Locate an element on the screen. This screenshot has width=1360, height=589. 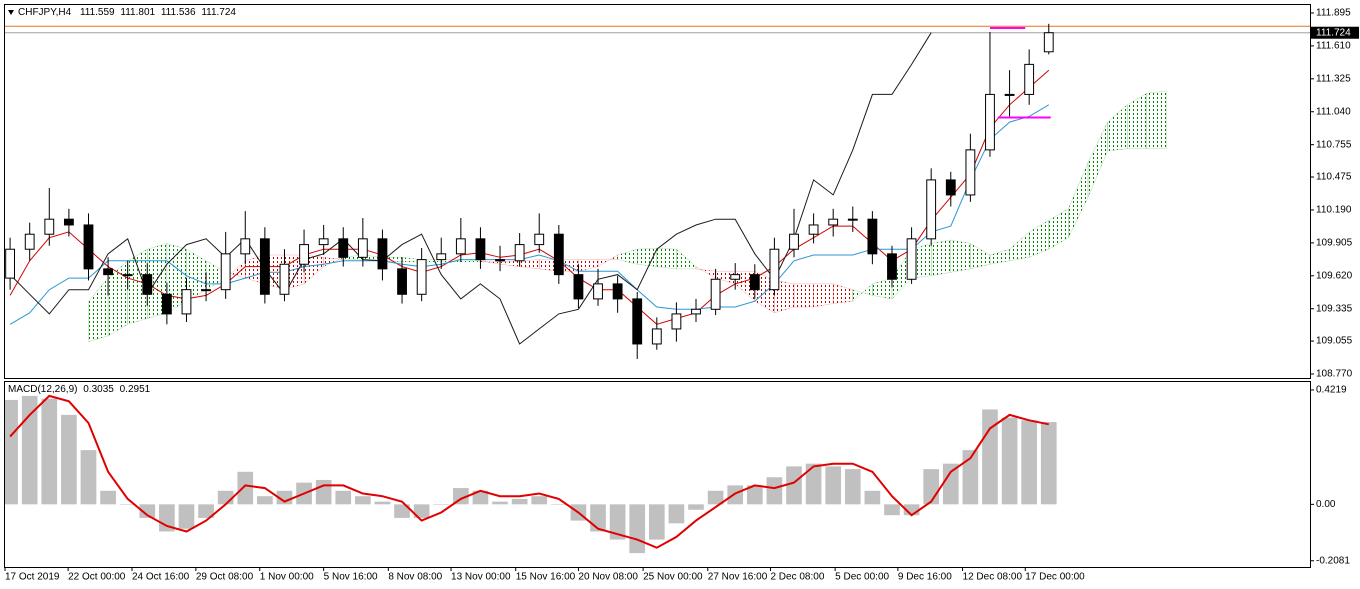
y-tick-label: 111.325 is located at coordinates (1333, 78).